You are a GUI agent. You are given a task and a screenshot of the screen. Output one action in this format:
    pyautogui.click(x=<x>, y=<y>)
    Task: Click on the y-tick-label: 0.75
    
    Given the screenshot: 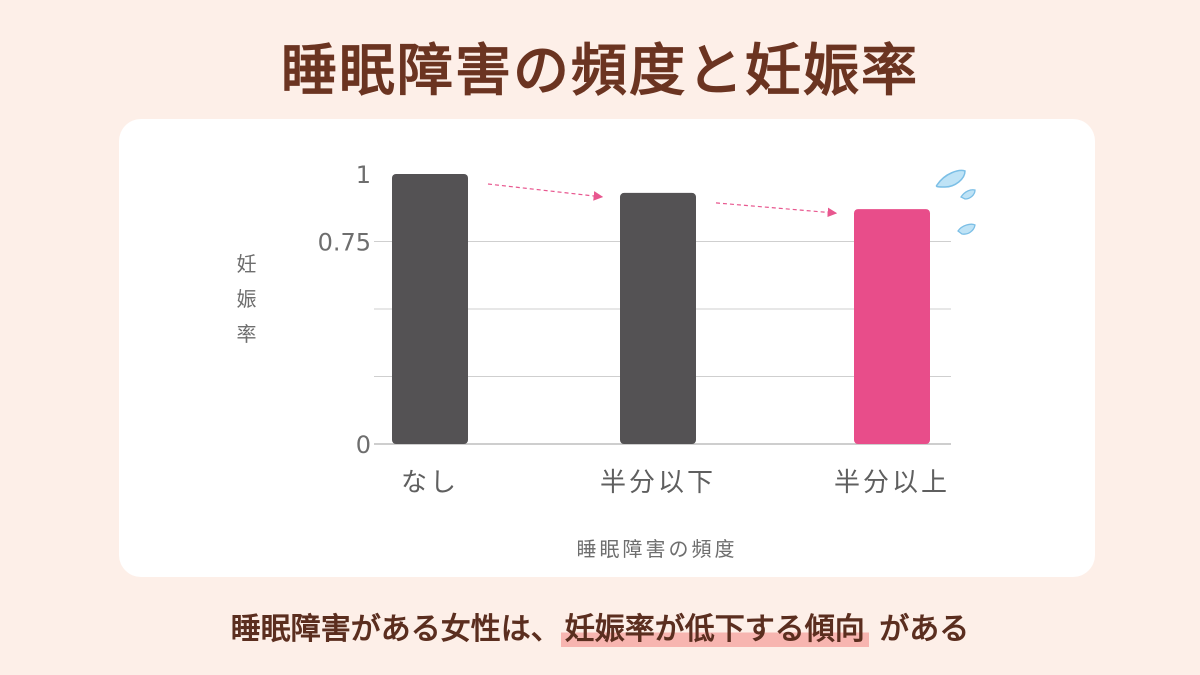 What is the action you would take?
    pyautogui.click(x=344, y=243)
    